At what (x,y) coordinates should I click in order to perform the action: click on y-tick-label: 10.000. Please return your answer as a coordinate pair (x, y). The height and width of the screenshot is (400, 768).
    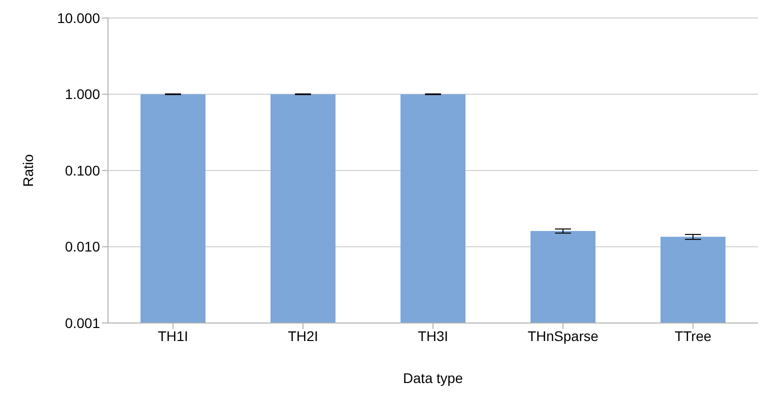
    Looking at the image, I should click on (78, 18).